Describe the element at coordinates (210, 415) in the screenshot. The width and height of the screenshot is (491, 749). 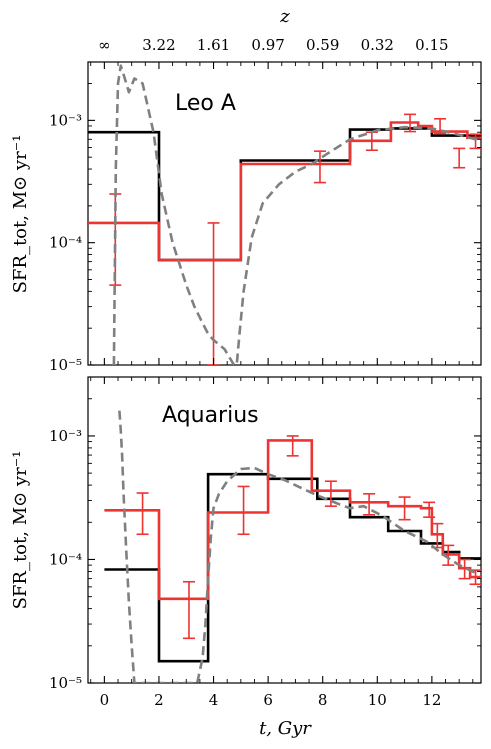
I see `panel-label-aquarius: Aquarius` at that location.